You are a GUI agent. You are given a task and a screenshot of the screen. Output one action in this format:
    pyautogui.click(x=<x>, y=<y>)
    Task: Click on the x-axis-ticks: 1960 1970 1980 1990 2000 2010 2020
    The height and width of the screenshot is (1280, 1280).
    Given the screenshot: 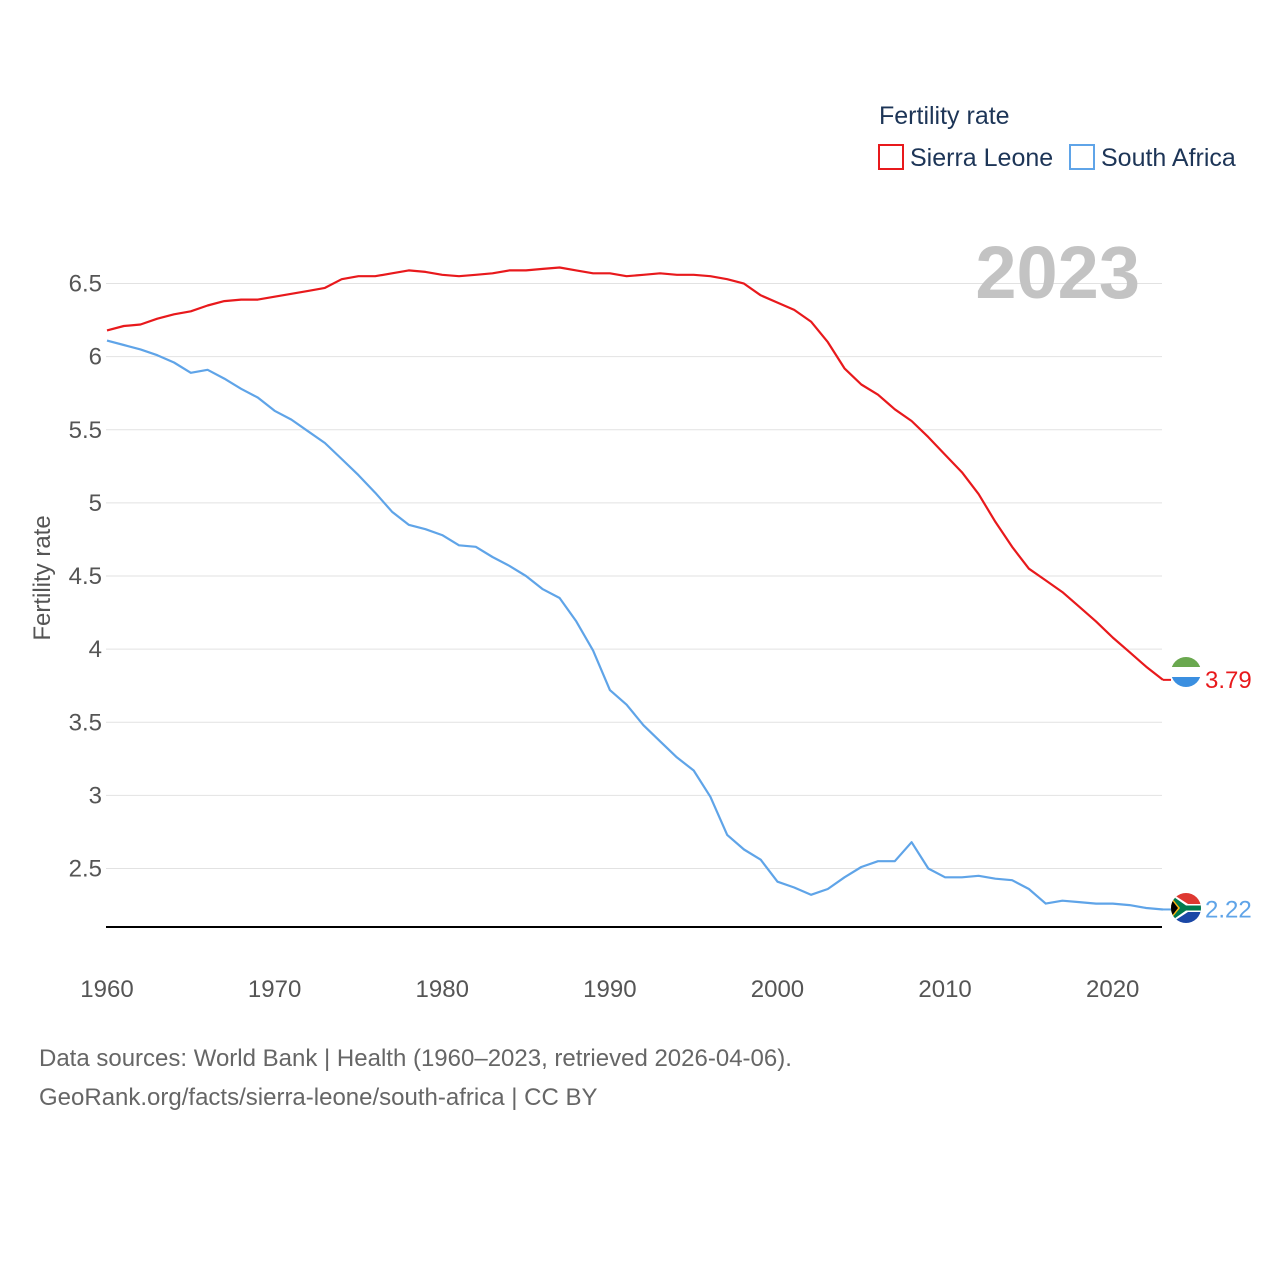 What is the action you would take?
    pyautogui.click(x=609, y=989)
    